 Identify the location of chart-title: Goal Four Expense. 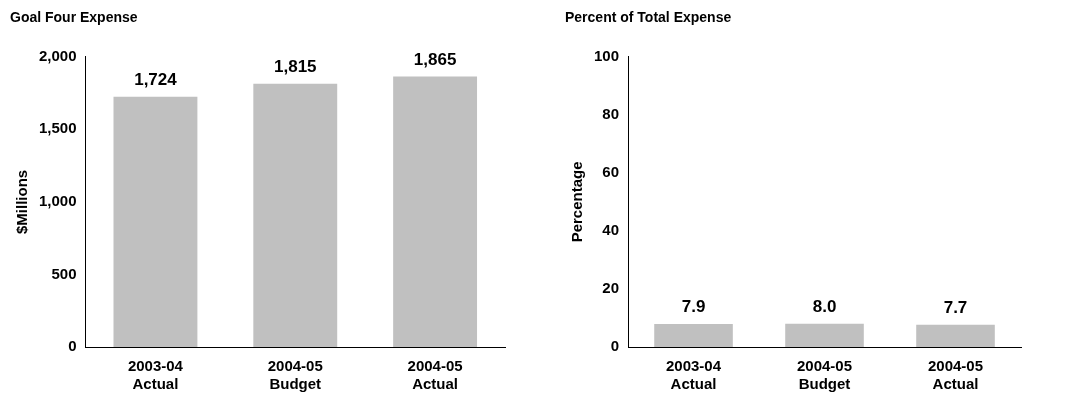
(74, 17).